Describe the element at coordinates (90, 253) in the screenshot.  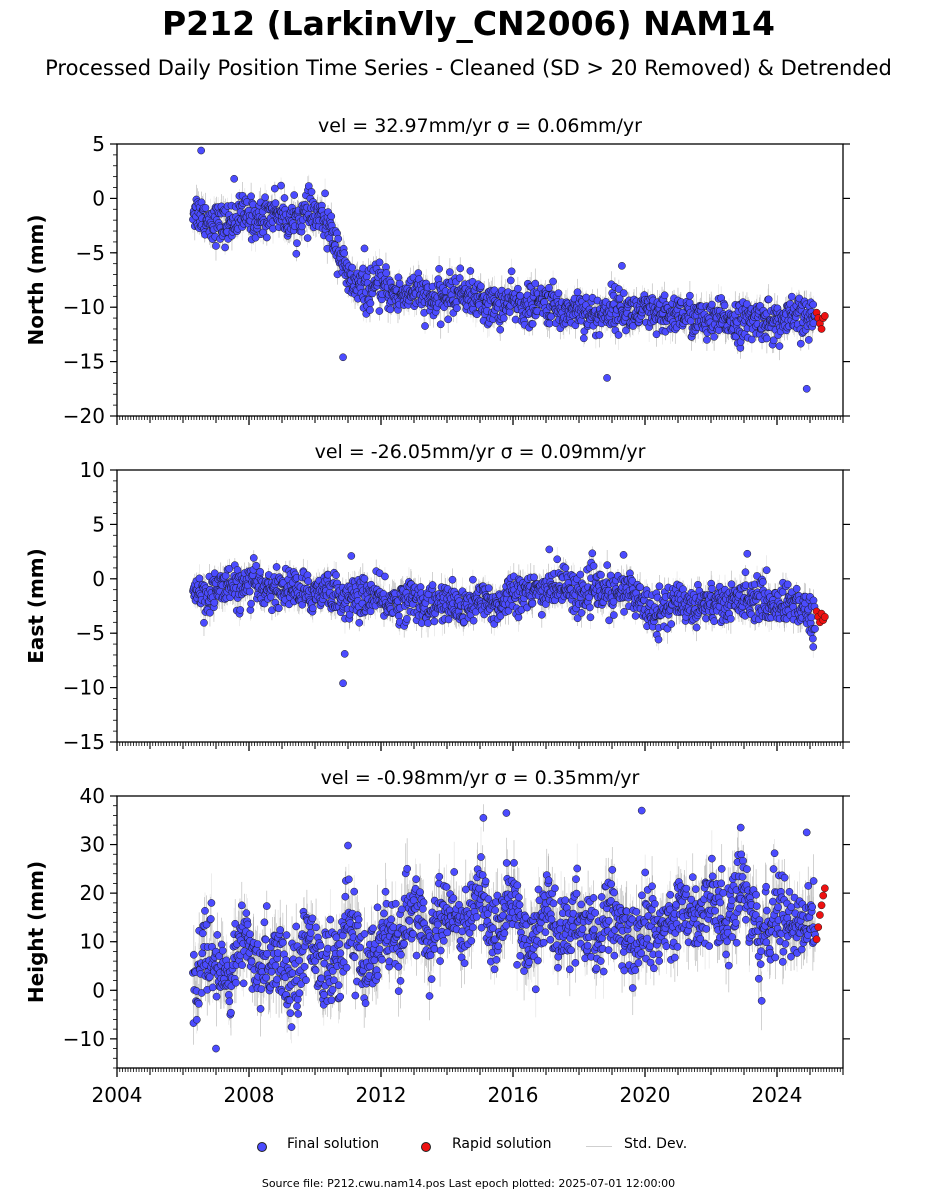
I see `y-tick-label: −5` at that location.